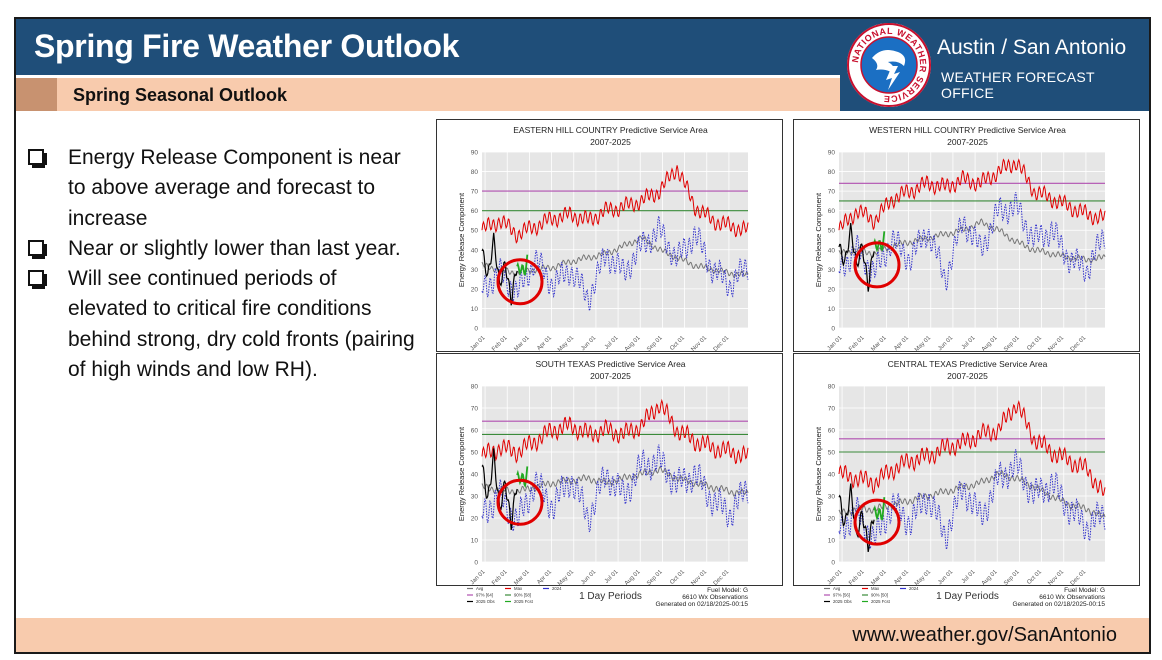  I want to click on chart-title: SOUTH TEXAS Predictive Service Area, so click(610, 364).